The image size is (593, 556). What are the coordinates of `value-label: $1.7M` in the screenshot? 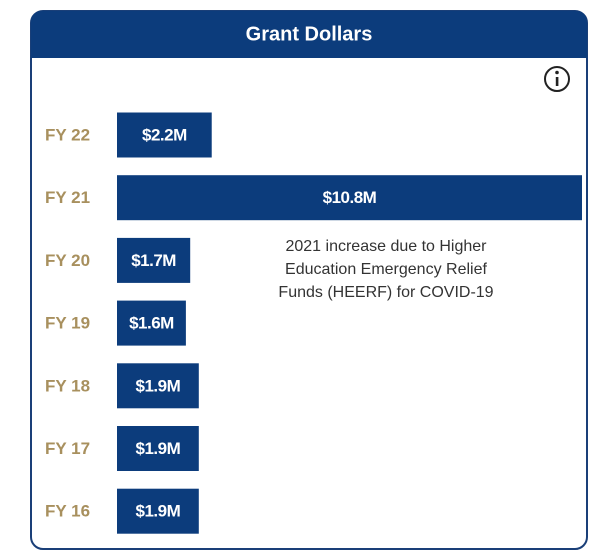 It's located at (153, 260).